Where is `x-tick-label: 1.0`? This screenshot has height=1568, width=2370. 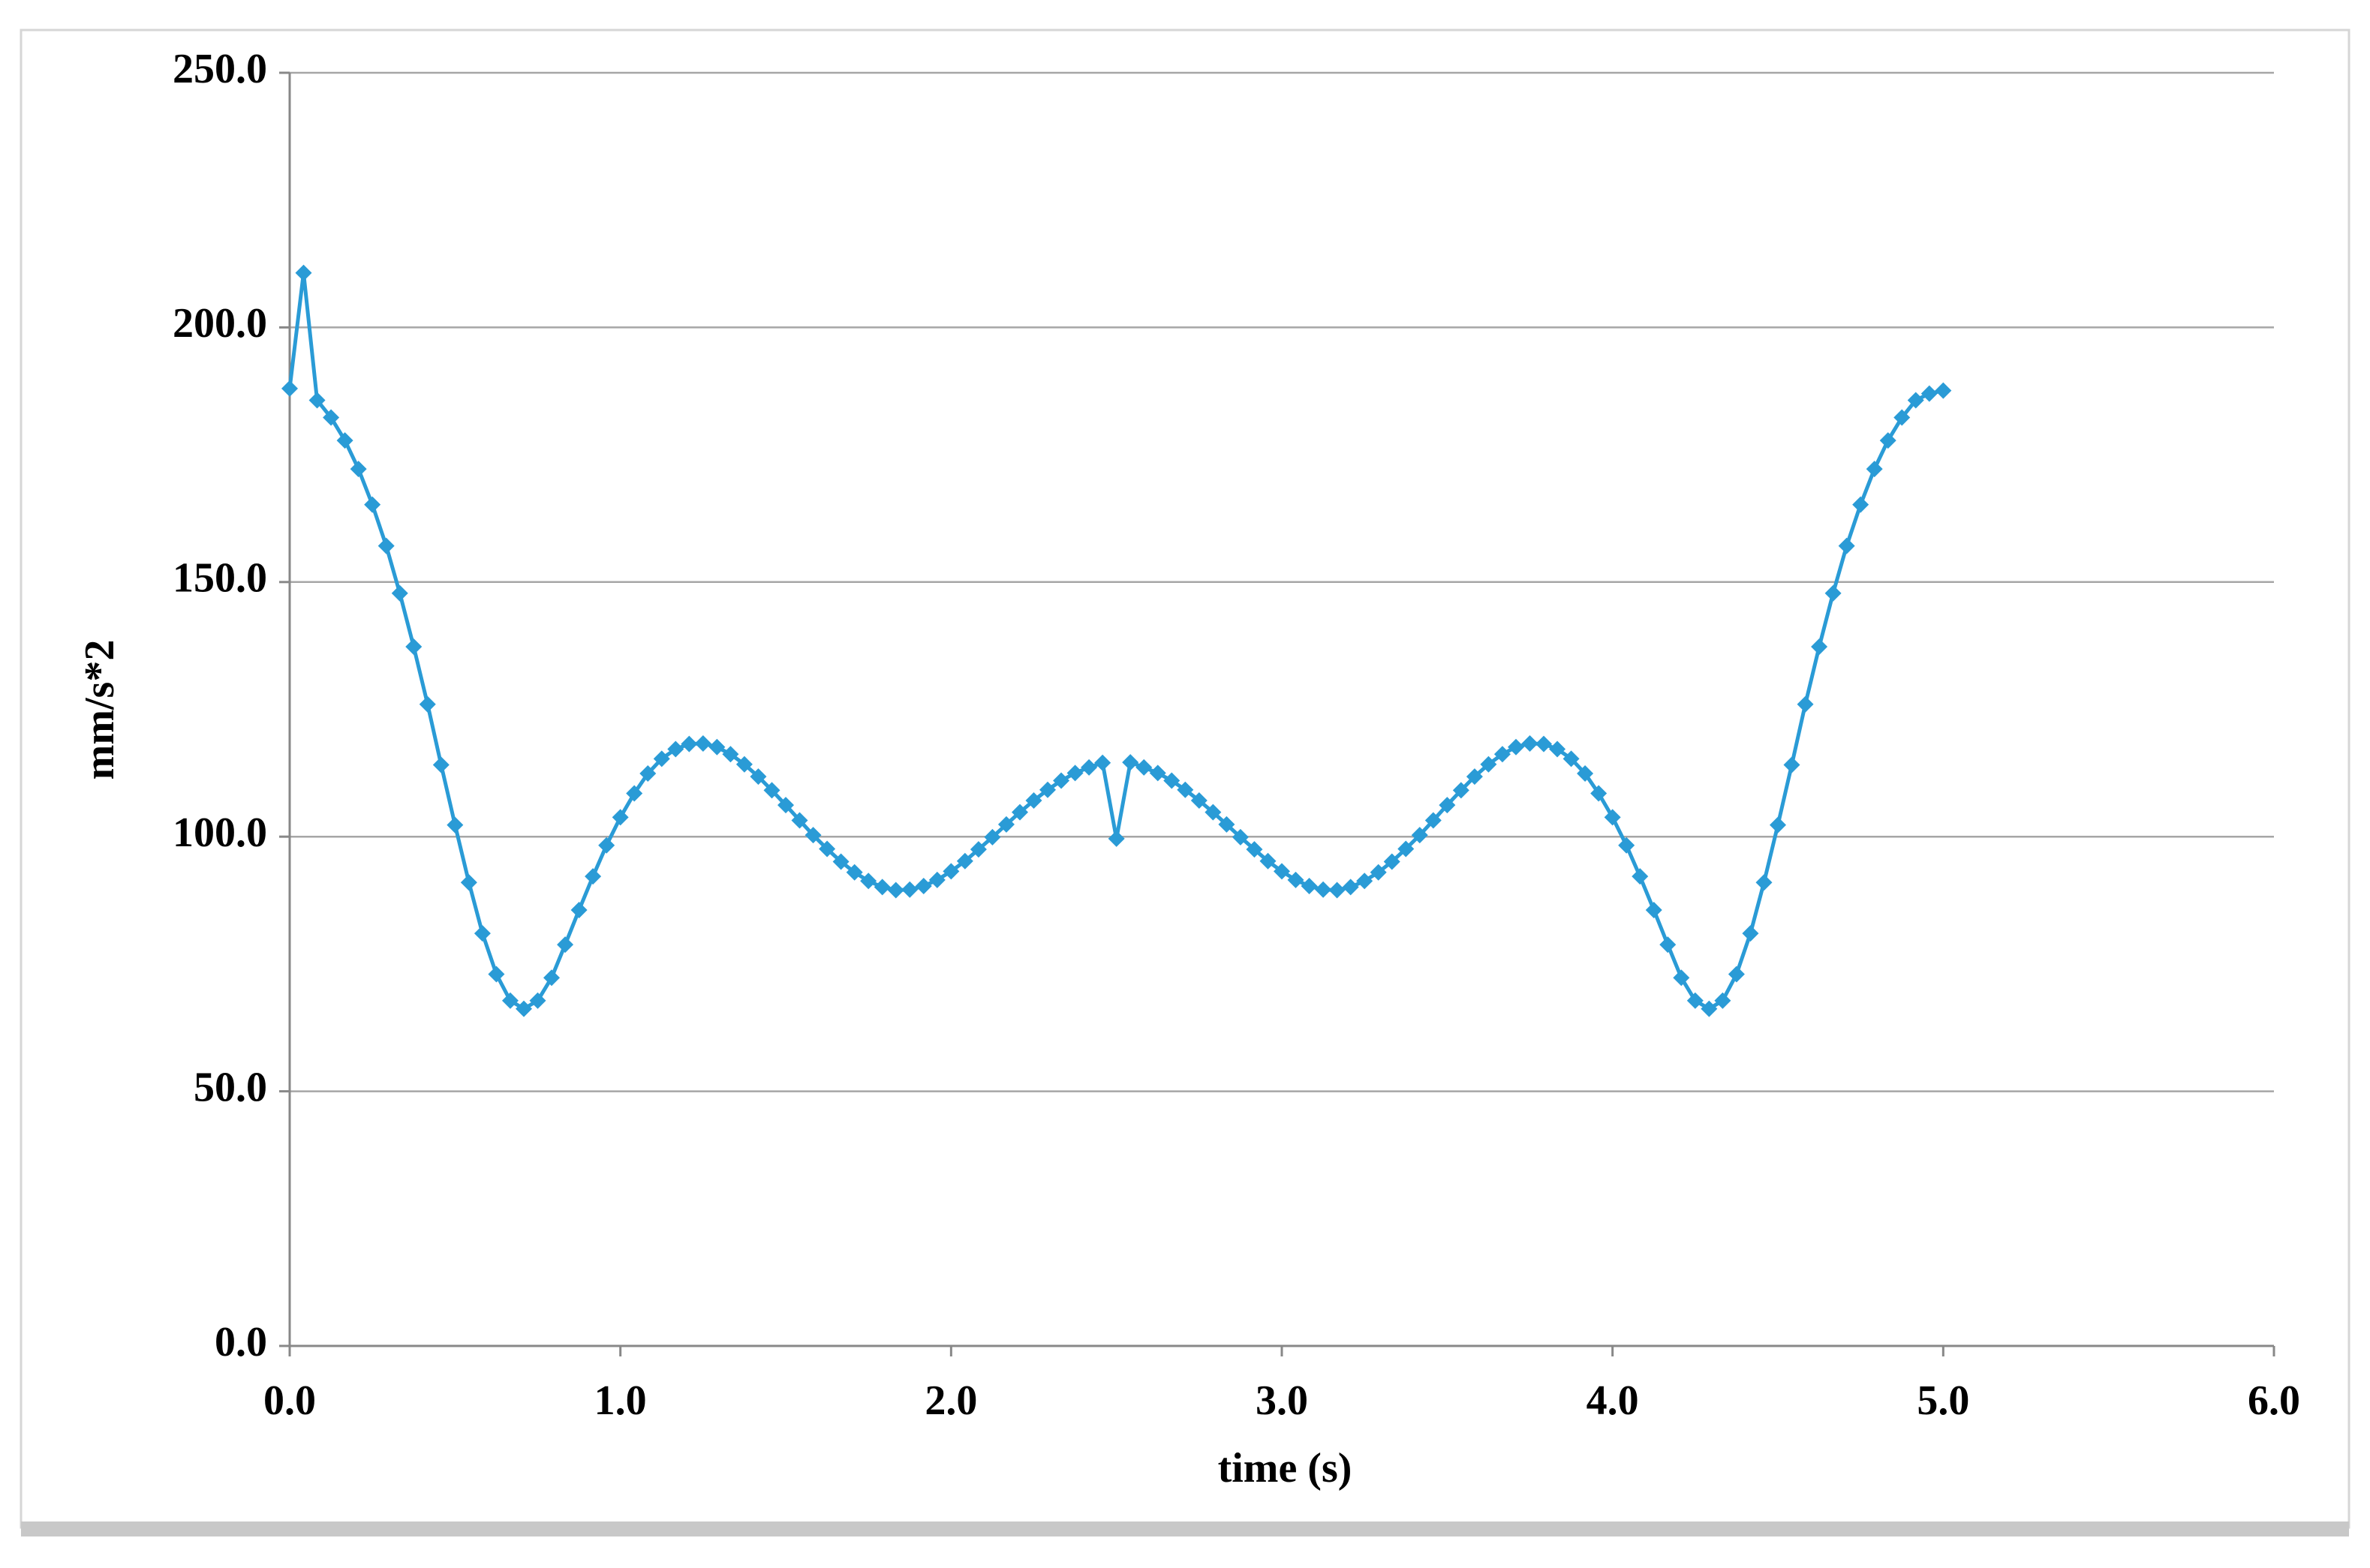
x-tick-label: 1.0 is located at coordinates (620, 1400).